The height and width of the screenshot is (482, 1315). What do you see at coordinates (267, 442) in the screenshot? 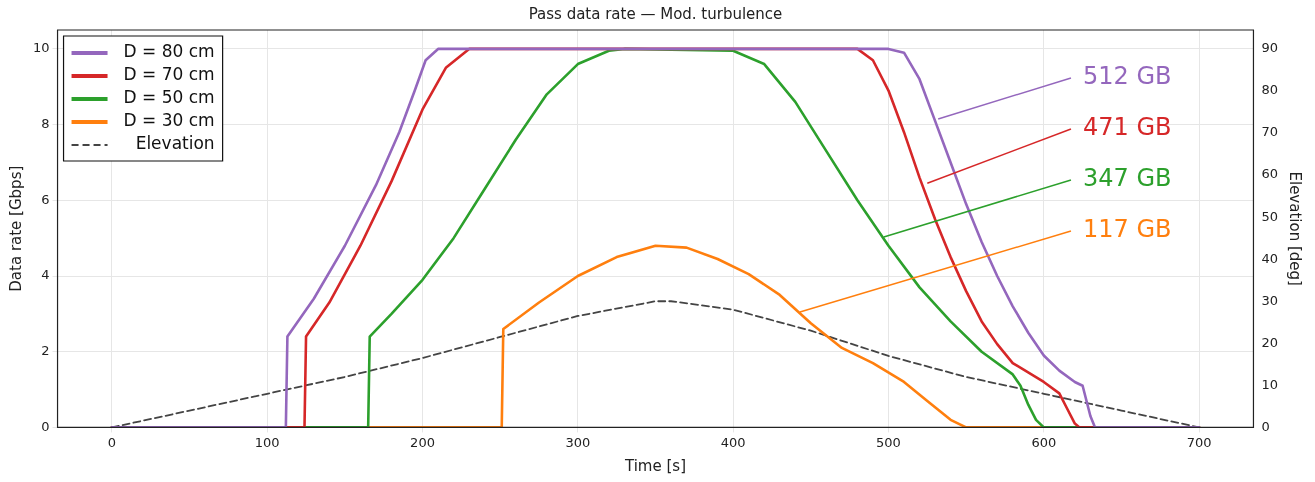
I see `x-tick-label: 100` at bounding box center [267, 442].